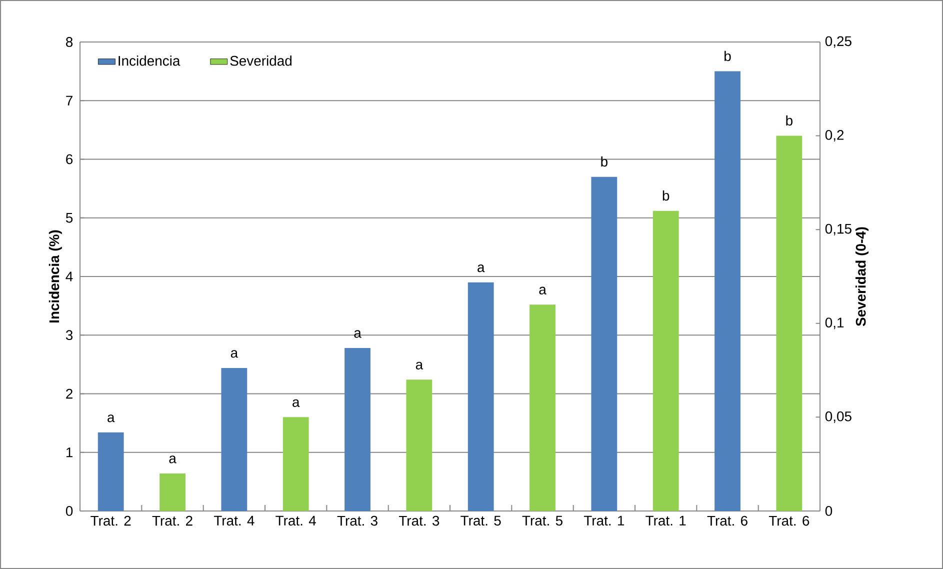 This screenshot has height=569, width=943. Describe the element at coordinates (862, 276) in the screenshot. I see `y2-axis-title: Severidad (0-4)` at that location.